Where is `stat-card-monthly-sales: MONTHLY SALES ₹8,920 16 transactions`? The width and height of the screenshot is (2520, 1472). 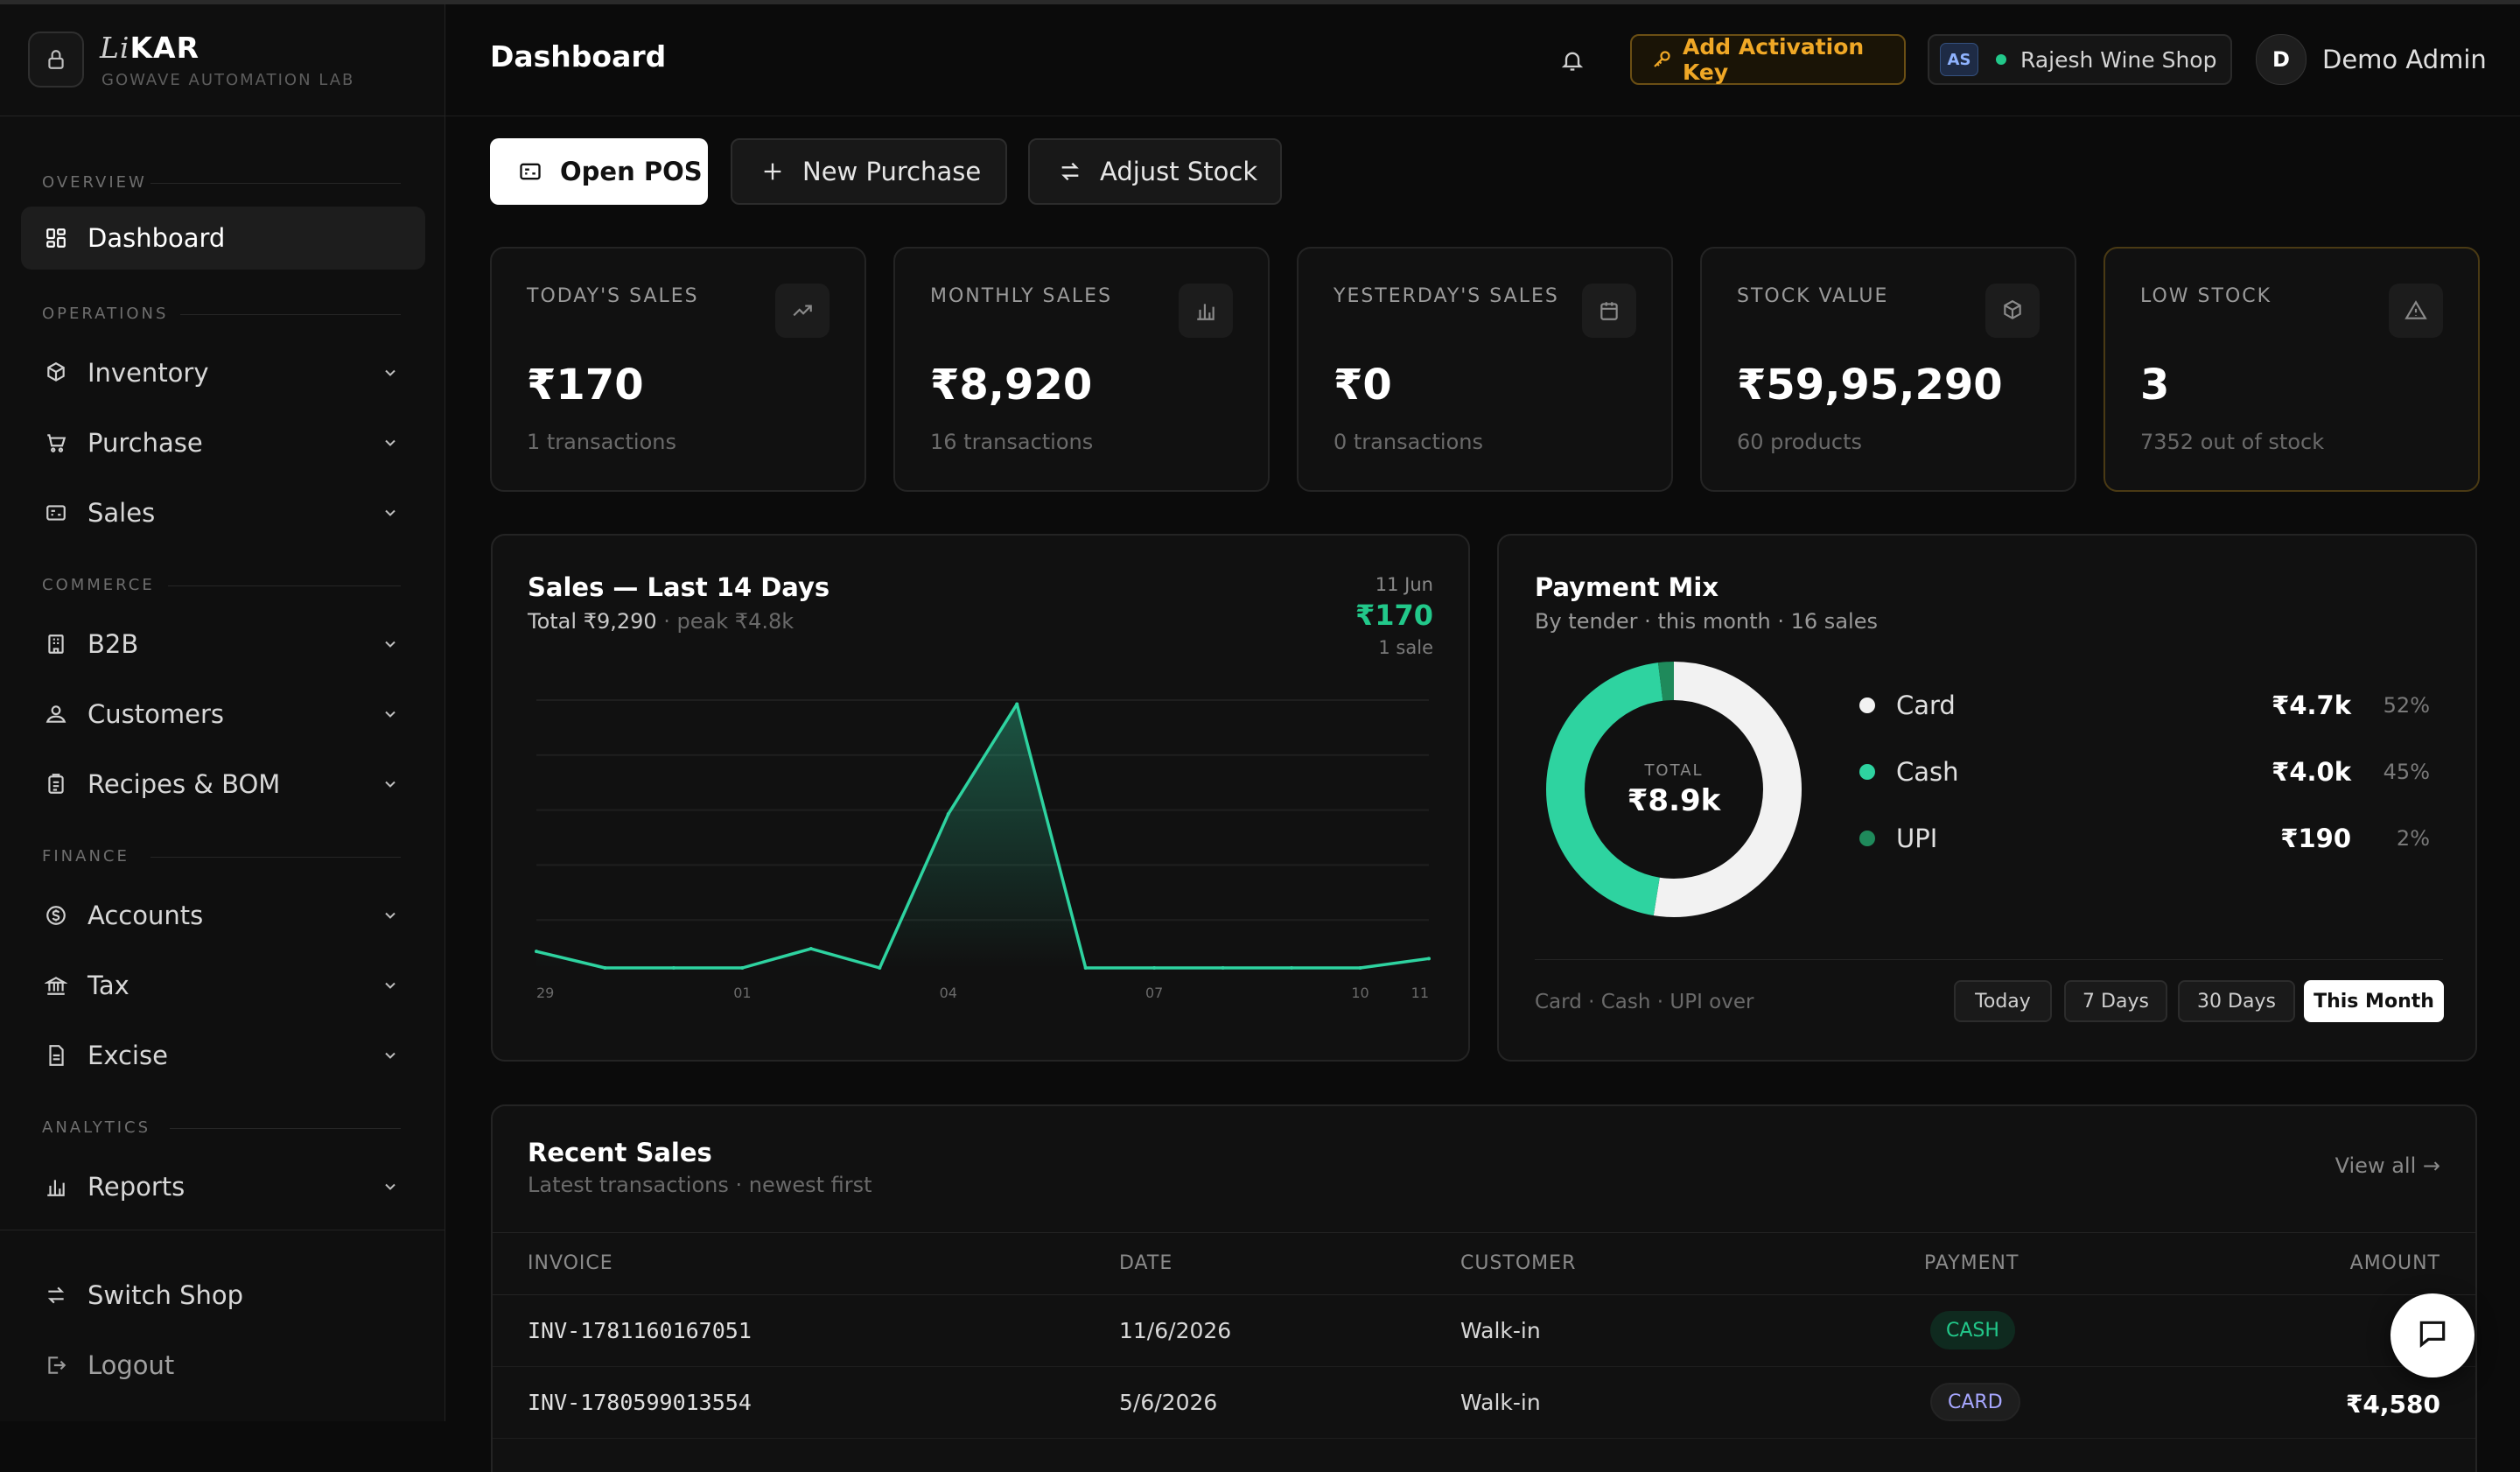
stat-card-monthly-sales: MONTHLY SALES ₹8,920 16 transactions is located at coordinates (1081, 369).